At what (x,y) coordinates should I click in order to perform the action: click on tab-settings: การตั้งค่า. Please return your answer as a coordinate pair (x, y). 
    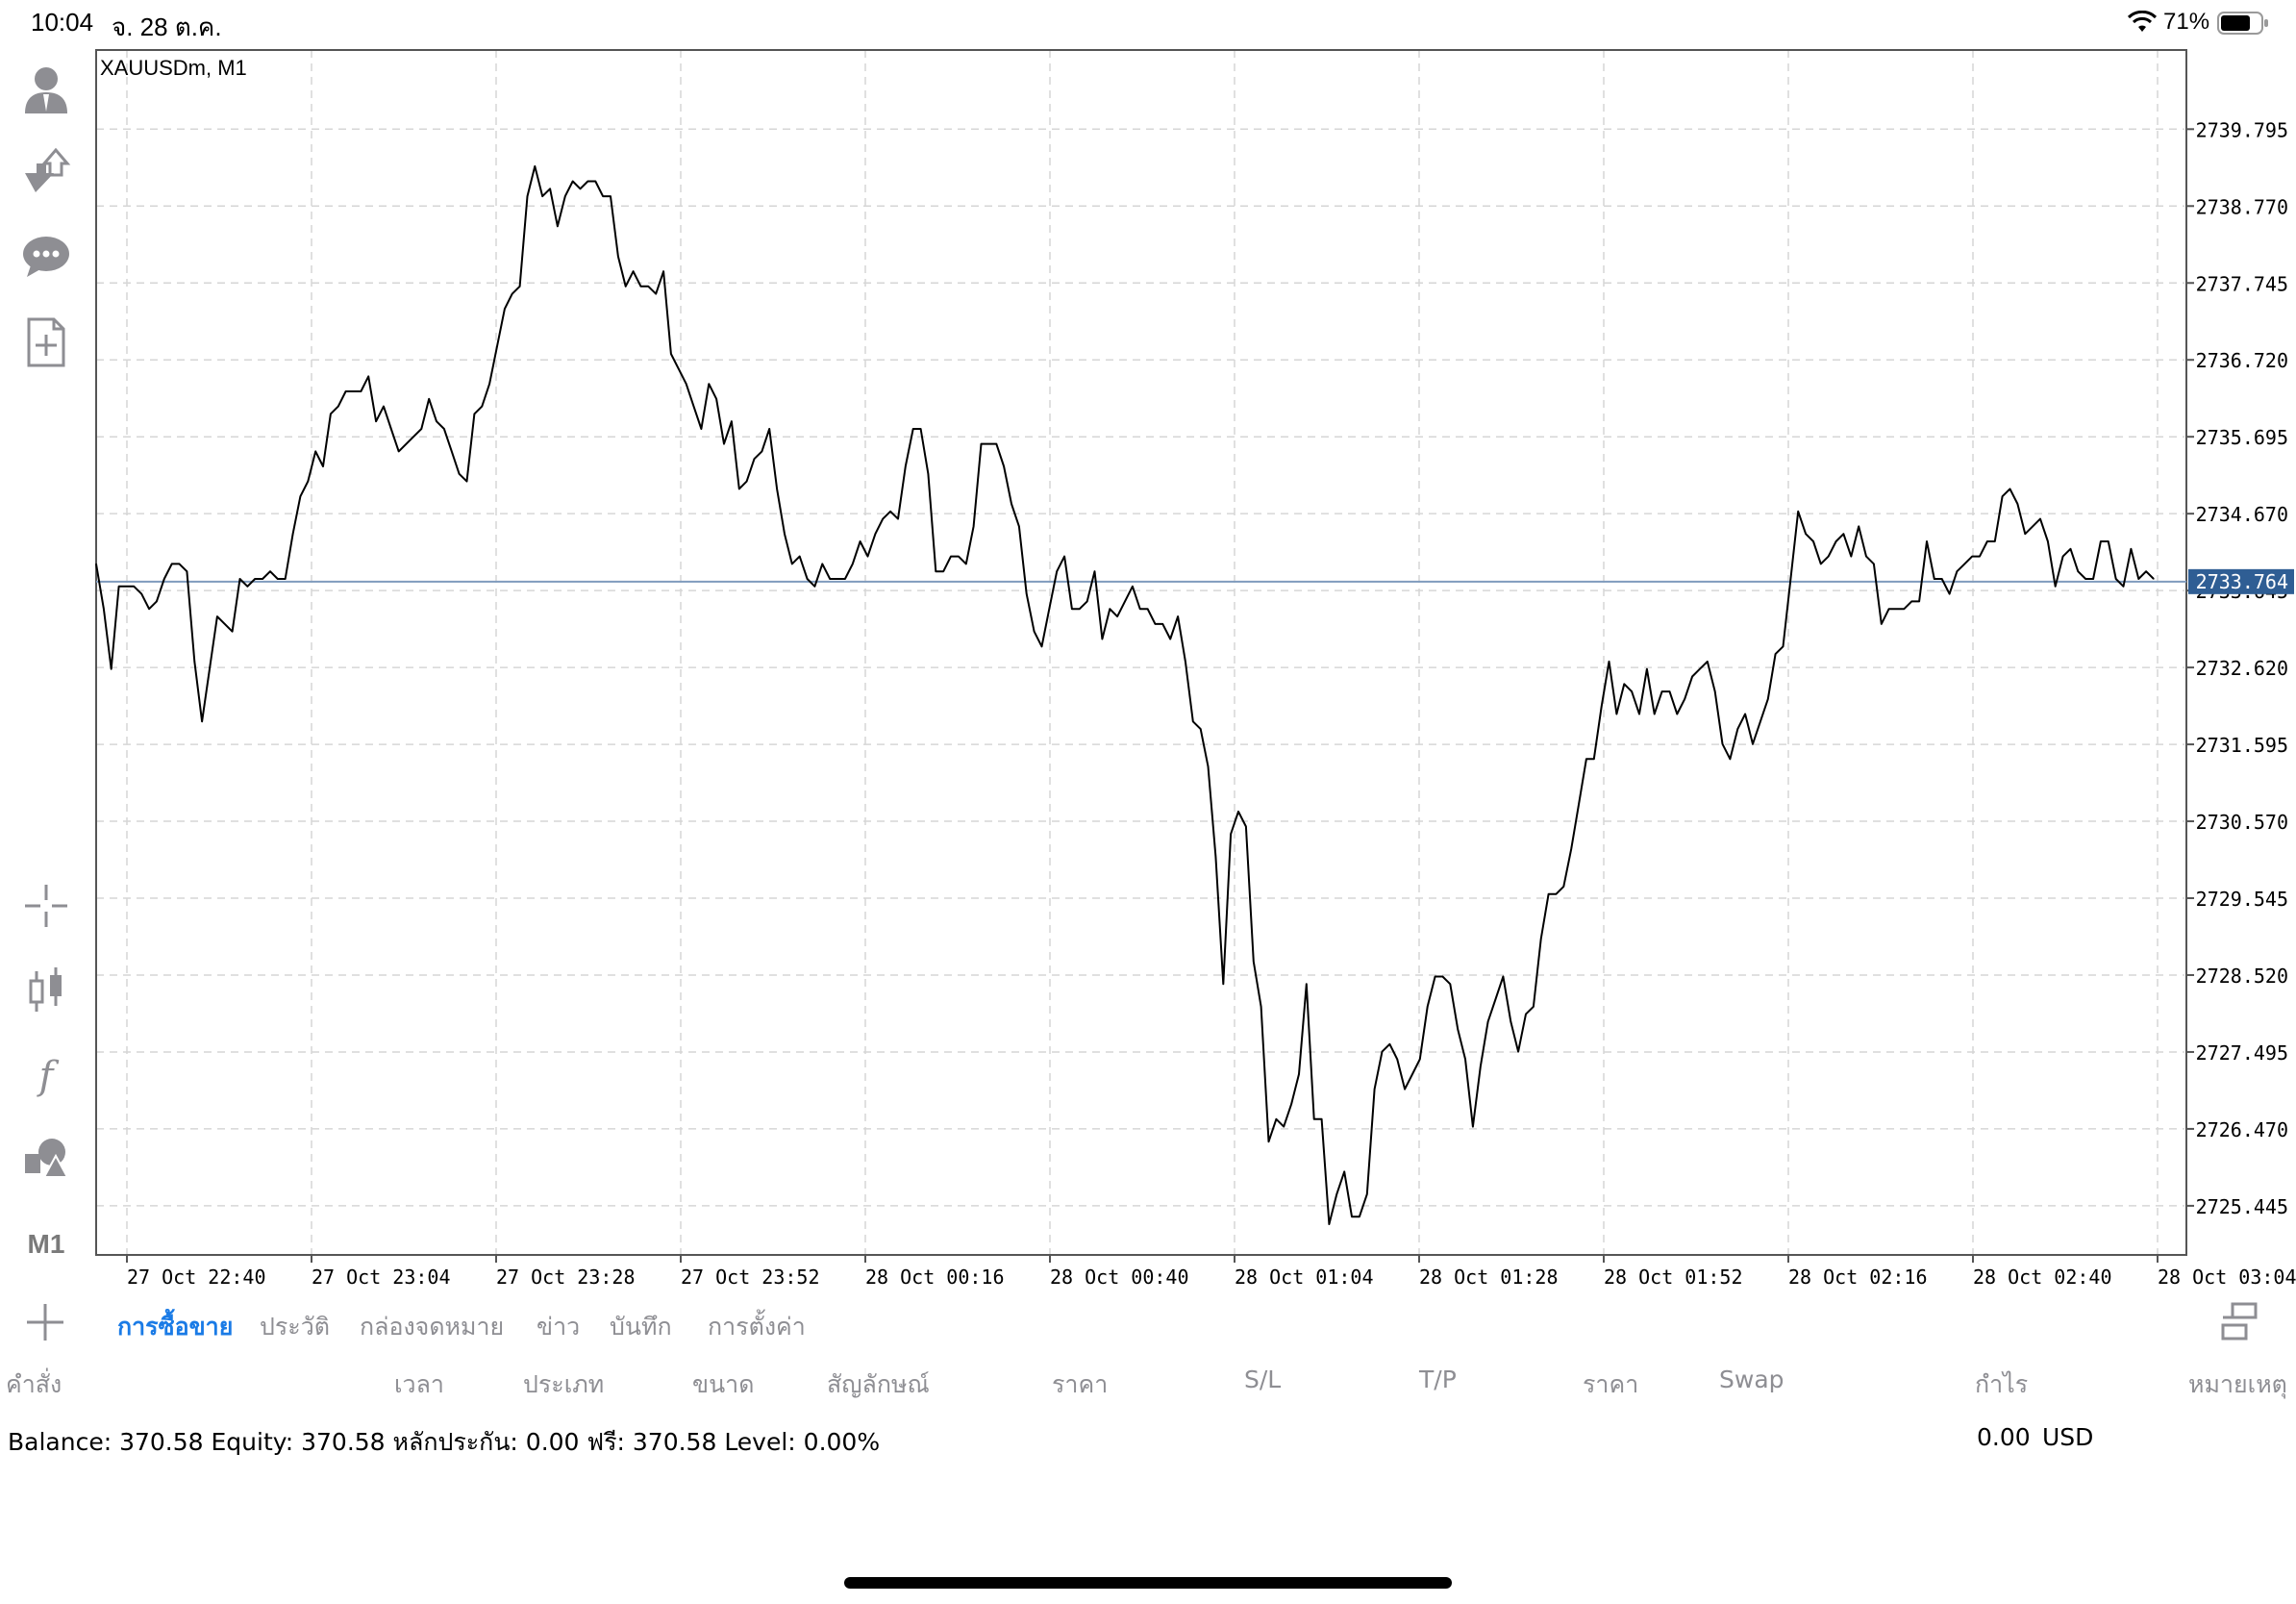
    Looking at the image, I should click on (757, 1327).